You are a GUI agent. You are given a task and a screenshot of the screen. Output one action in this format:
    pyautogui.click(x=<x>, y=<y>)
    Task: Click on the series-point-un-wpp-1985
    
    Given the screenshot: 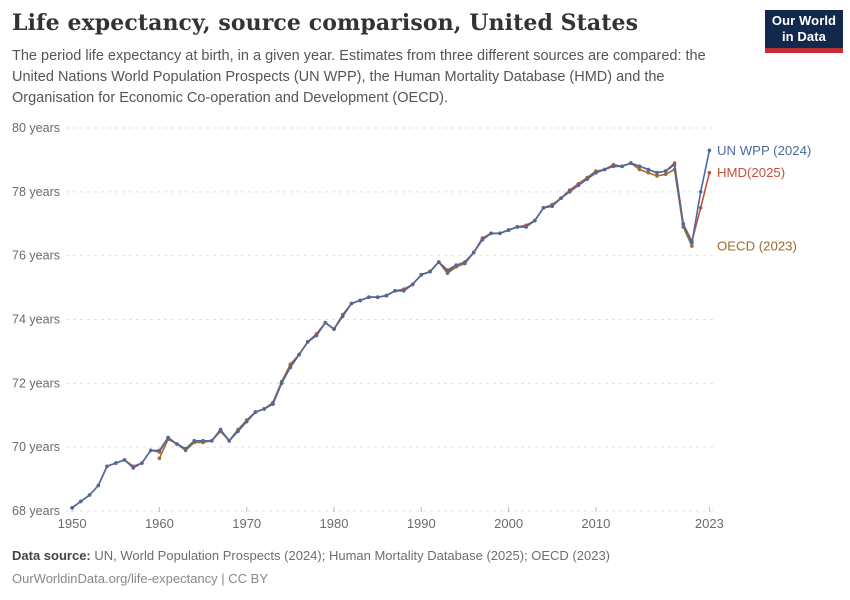 What is the action you would take?
    pyautogui.click(x=377, y=297)
    